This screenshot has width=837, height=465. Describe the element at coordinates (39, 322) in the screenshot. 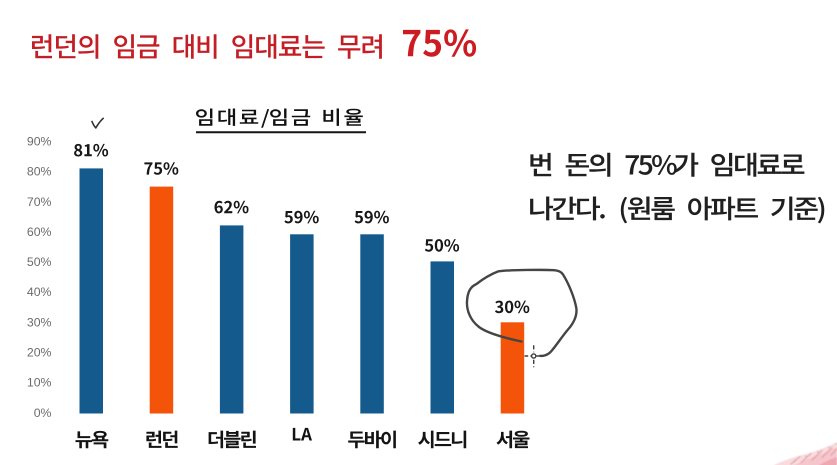

I see `svg-text: 30%` at that location.